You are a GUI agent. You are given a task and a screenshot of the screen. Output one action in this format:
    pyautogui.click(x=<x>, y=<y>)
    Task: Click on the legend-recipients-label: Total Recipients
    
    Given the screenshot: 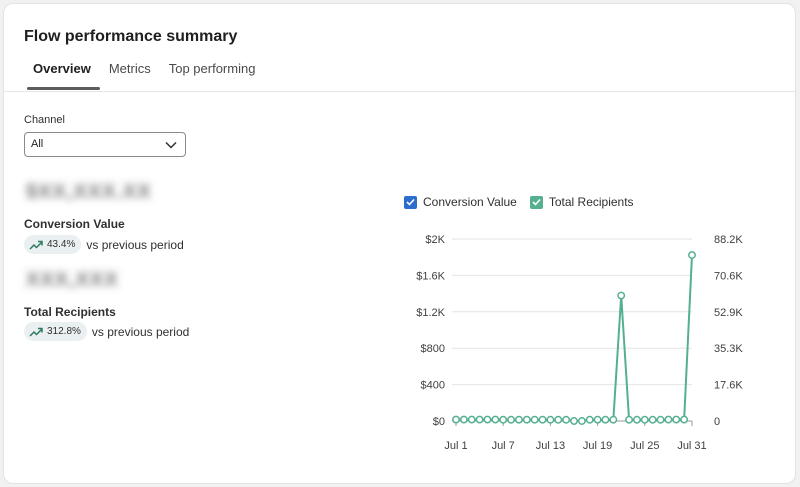 What is the action you would take?
    pyautogui.click(x=591, y=202)
    